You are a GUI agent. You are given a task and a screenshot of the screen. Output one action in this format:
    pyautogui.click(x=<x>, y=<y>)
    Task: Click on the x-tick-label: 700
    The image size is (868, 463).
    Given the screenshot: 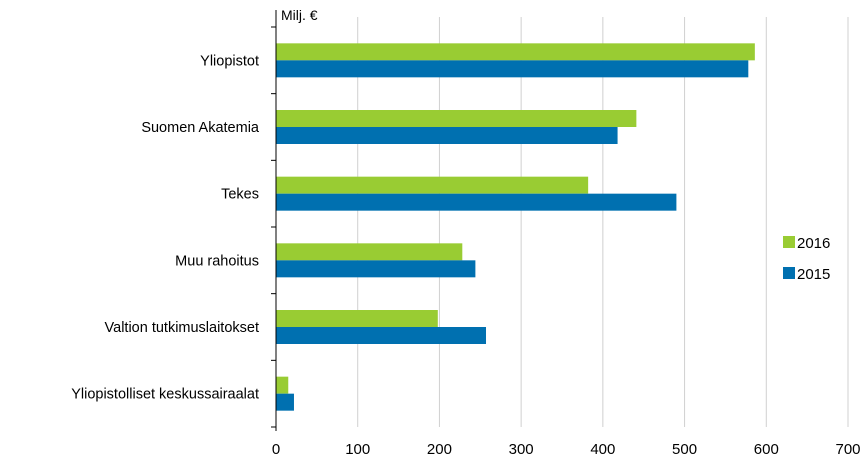 What is the action you would take?
    pyautogui.click(x=847, y=449)
    